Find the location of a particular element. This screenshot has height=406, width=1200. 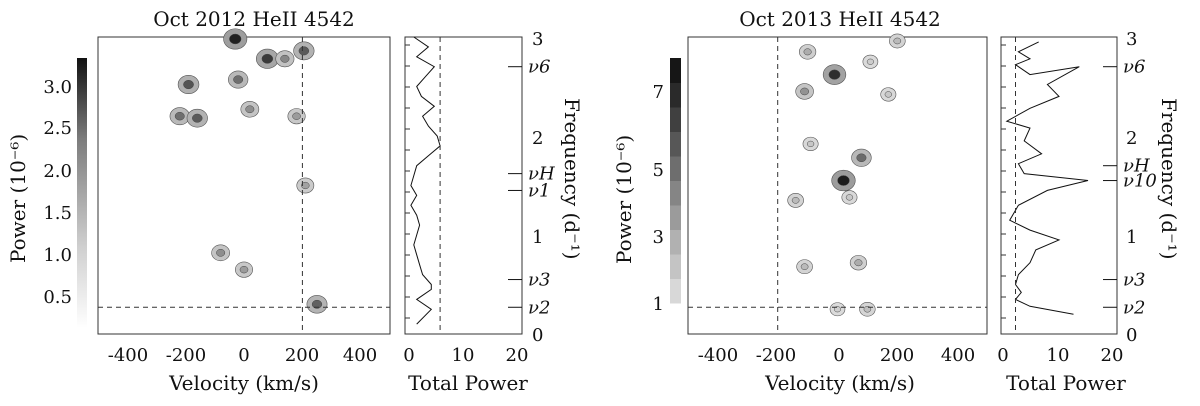

frequency-mark-label: ν2 is located at coordinates (1134, 307).